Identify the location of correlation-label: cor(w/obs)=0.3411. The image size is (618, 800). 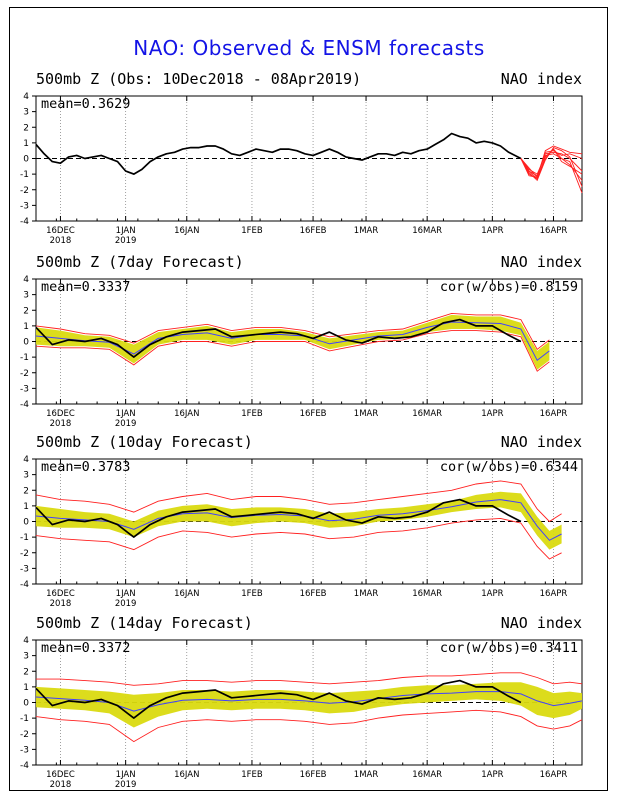
(509, 648).